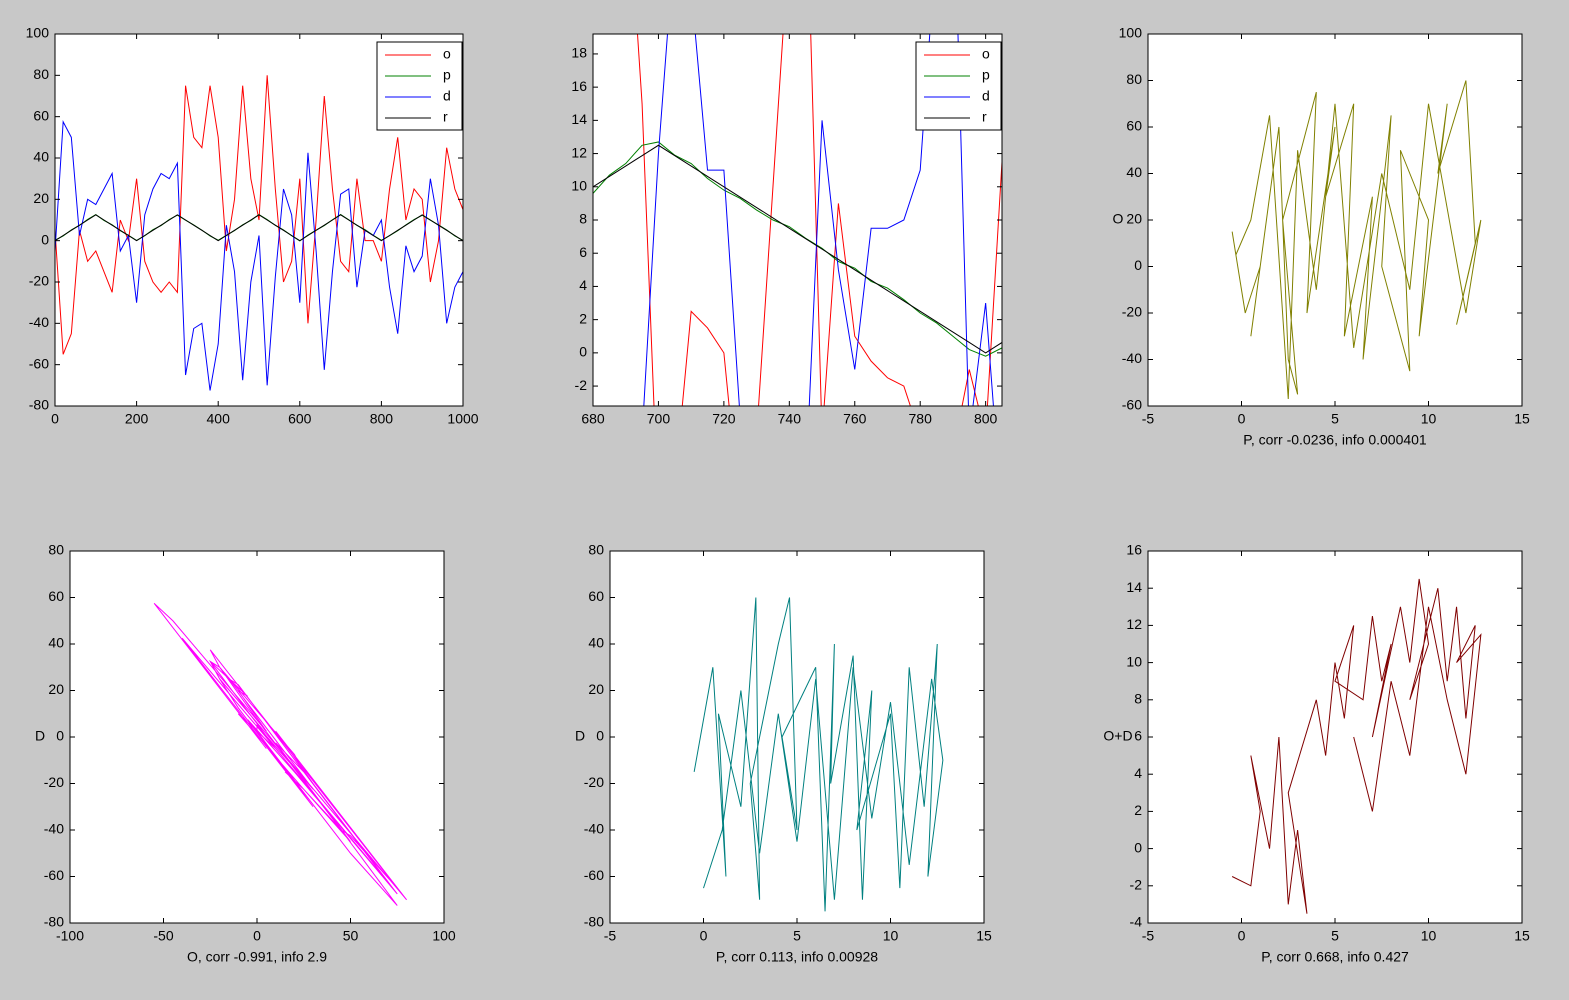 The width and height of the screenshot is (1569, 1000). What do you see at coordinates (1335, 957) in the screenshot?
I see `x-axis-label: P, corr 0.668, info 0.427` at bounding box center [1335, 957].